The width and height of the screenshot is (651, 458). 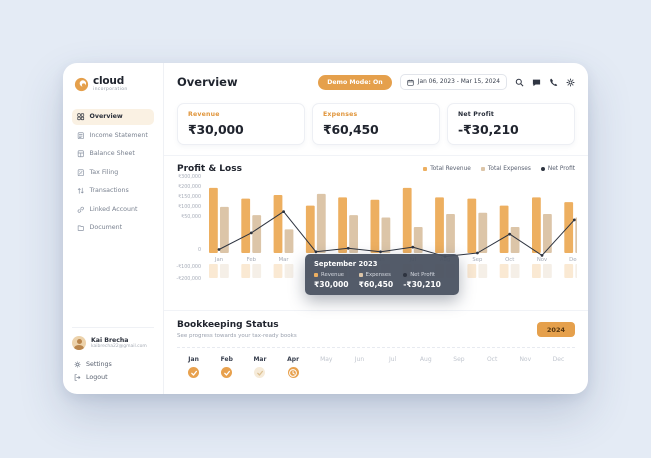 What do you see at coordinates (80, 154) in the screenshot?
I see `sheet-icon` at bounding box center [80, 154].